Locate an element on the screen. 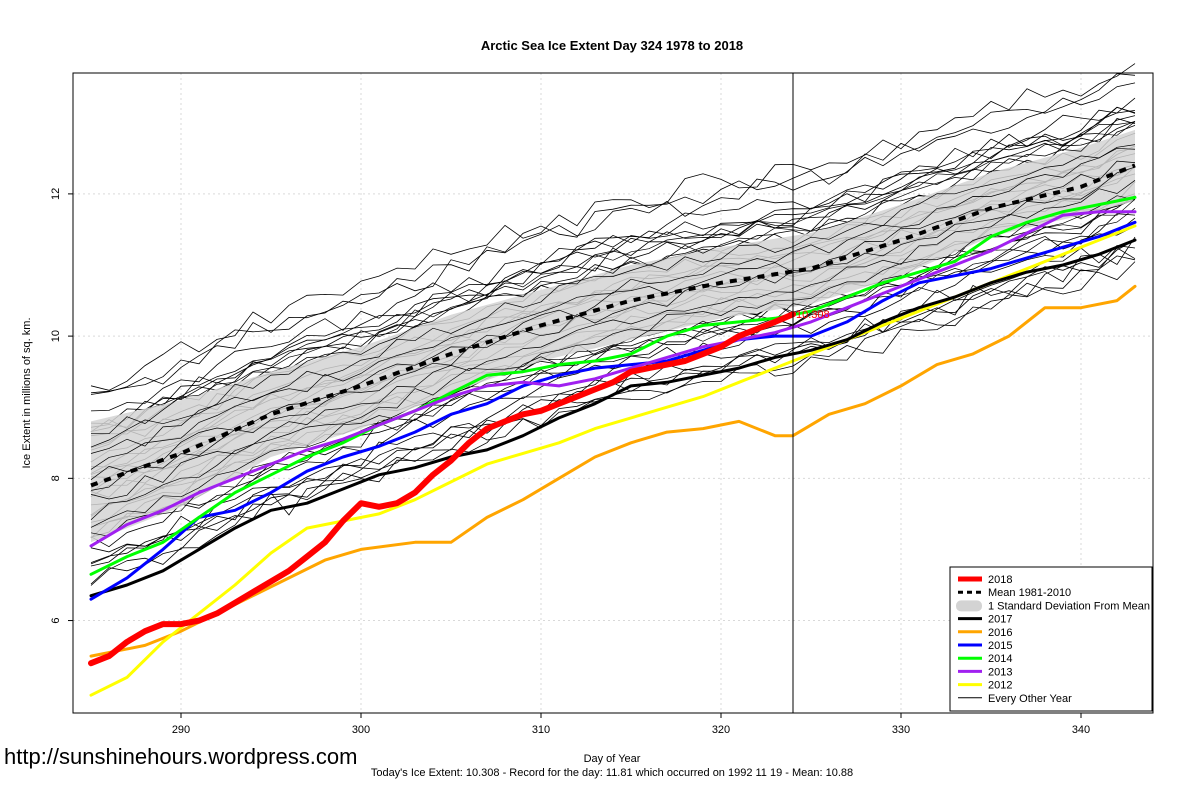  current-value-label: 10.308 is located at coordinates (813, 315).